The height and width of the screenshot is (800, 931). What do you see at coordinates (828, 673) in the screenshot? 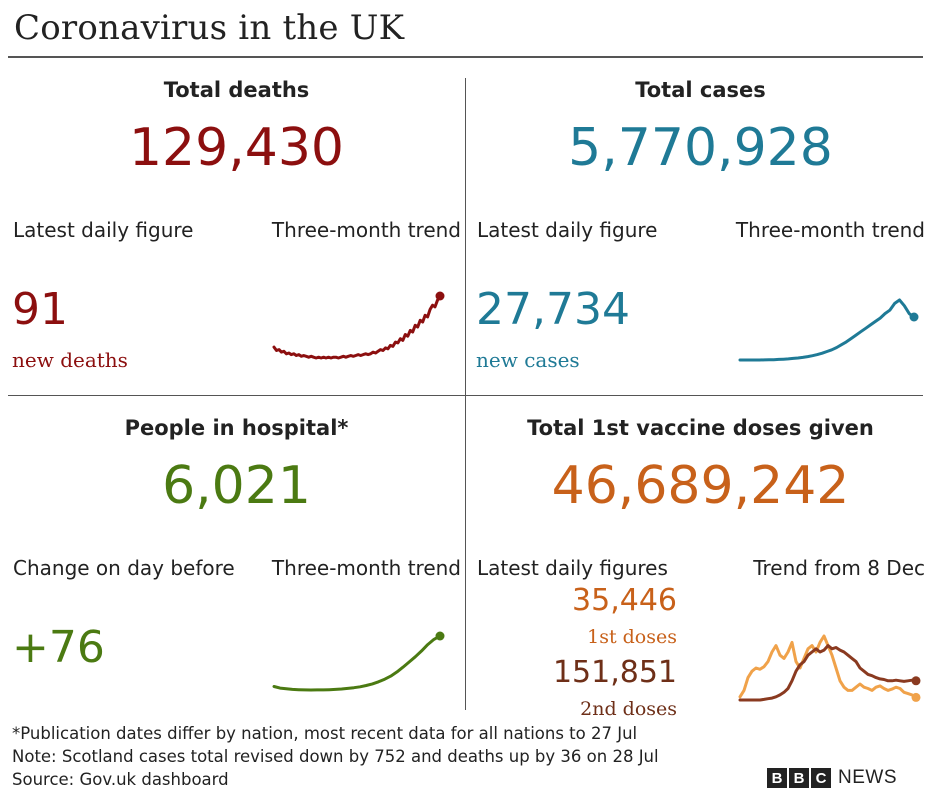
I see `spark3-series-1-line` at bounding box center [828, 673].